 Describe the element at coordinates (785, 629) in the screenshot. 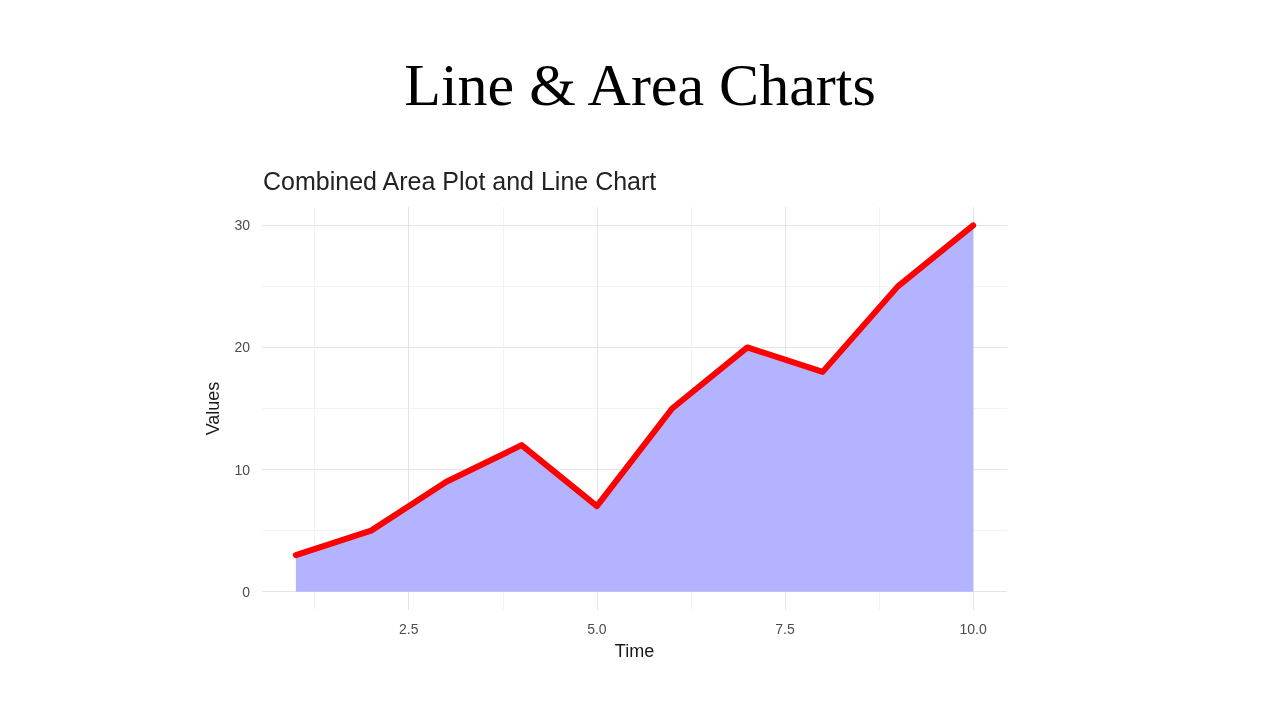

I see `x-tick-label: 7.5` at that location.